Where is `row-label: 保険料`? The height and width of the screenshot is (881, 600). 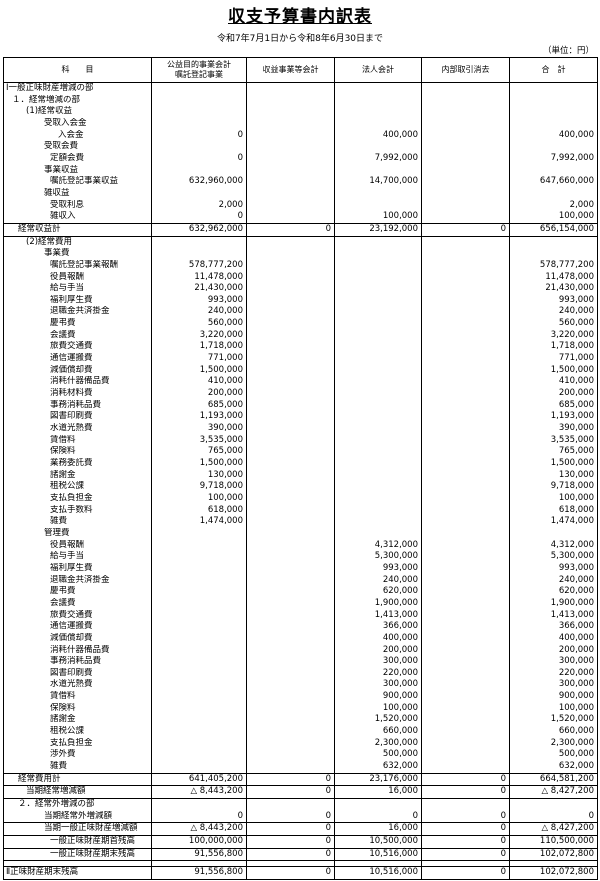 row-label: 保険料 is located at coordinates (77, 708).